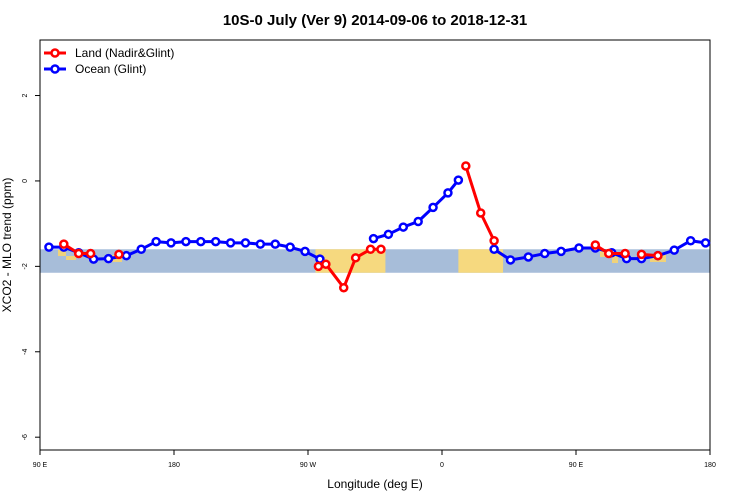 The width and height of the screenshot is (750, 500). Describe the element at coordinates (25, 266) in the screenshot. I see `y-tick-label: -2` at that location.